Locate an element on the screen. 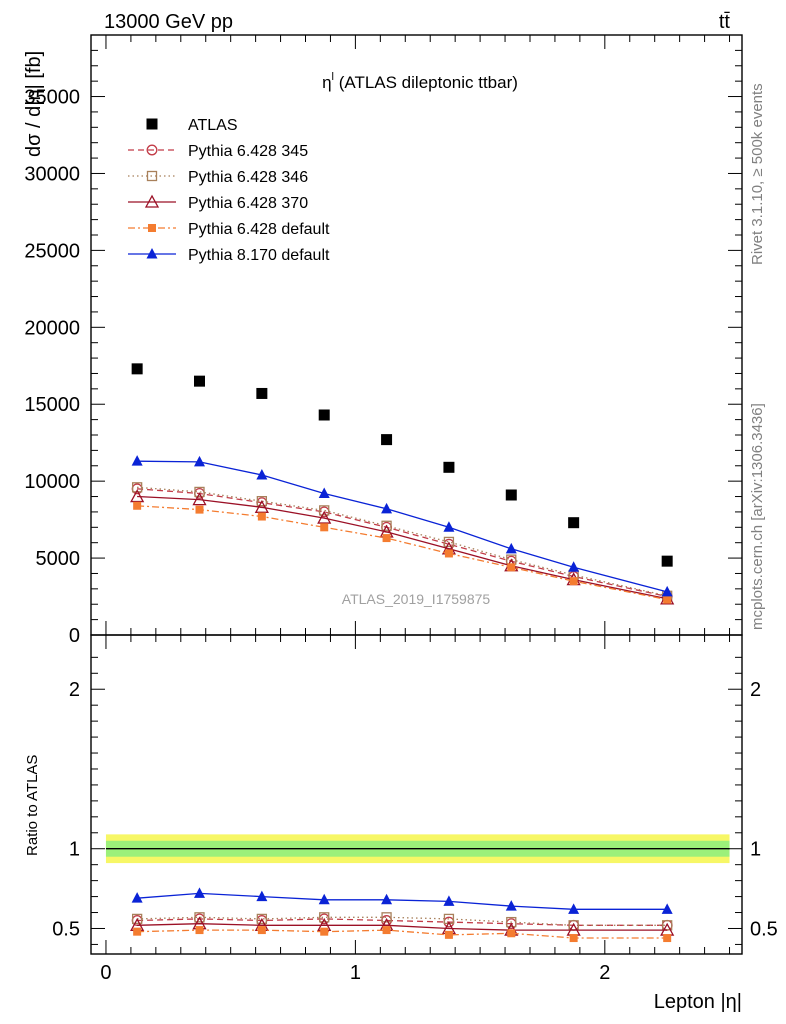 This screenshot has height=1024, width=786. x-tick-label: 0 is located at coordinates (105, 973).